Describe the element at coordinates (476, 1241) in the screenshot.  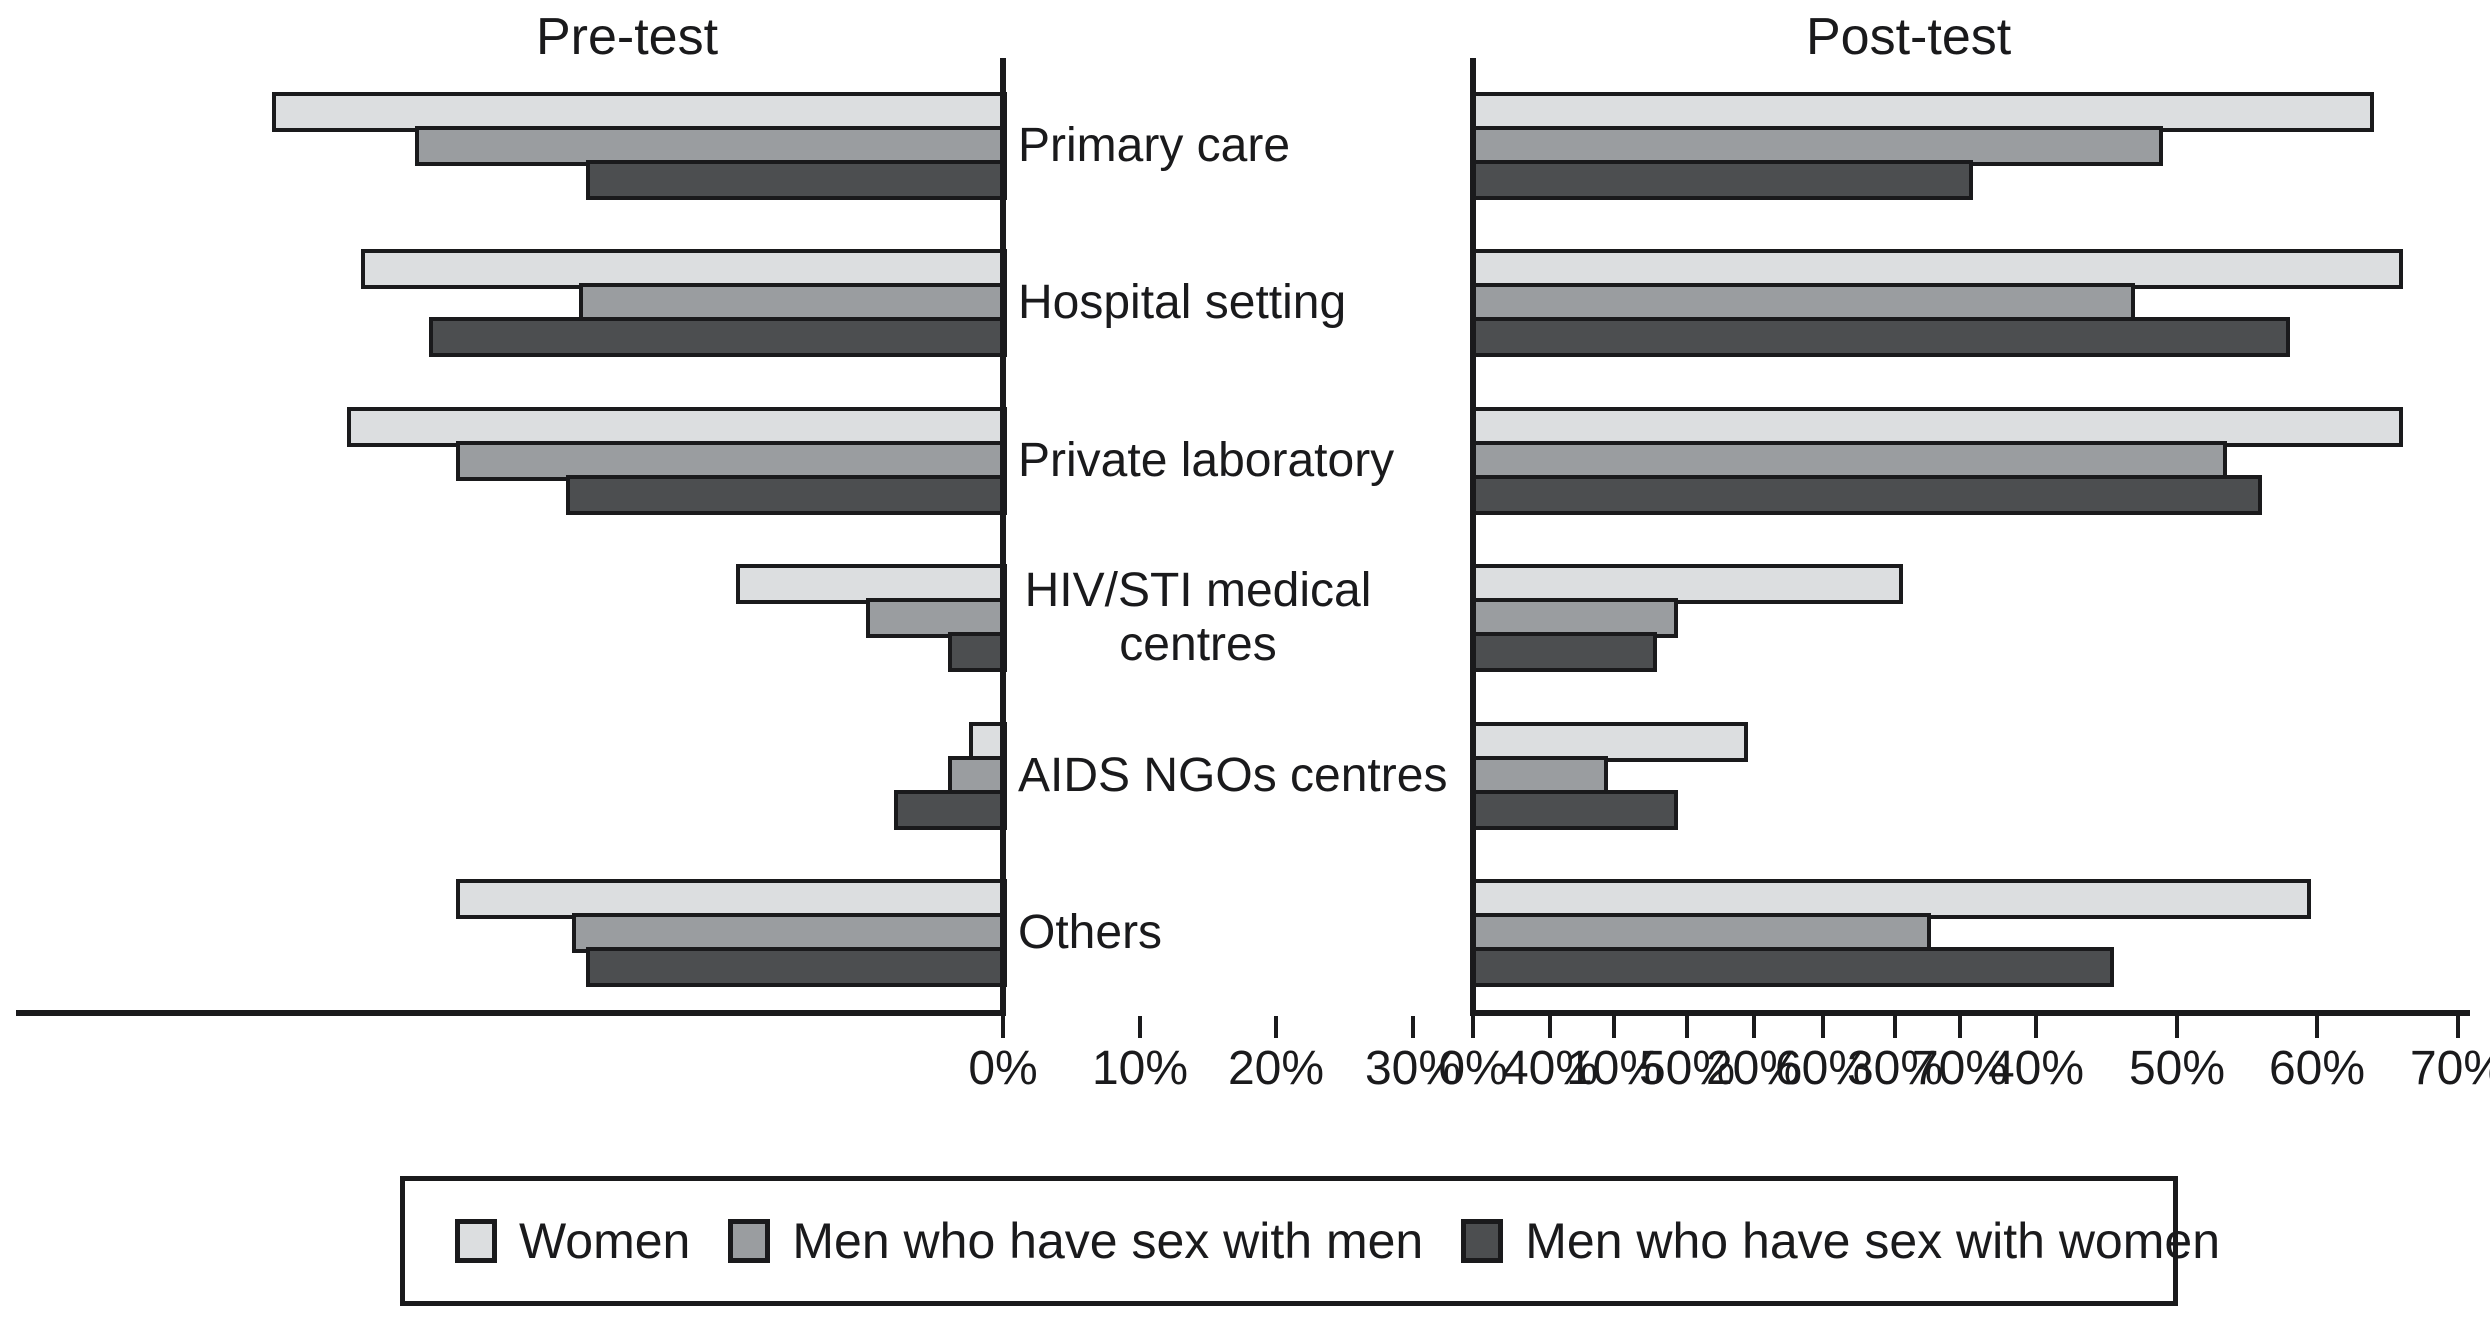
I see `legend-swatch-women` at that location.